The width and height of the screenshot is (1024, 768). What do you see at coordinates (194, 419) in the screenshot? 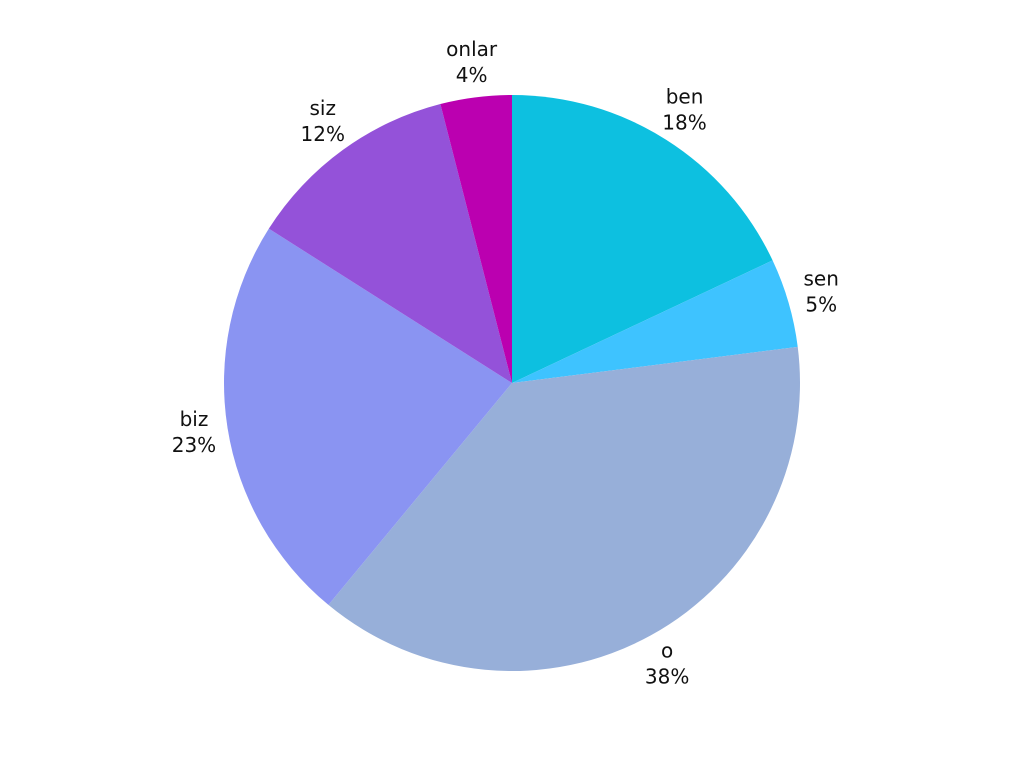
I see `slice-label: biz` at bounding box center [194, 419].